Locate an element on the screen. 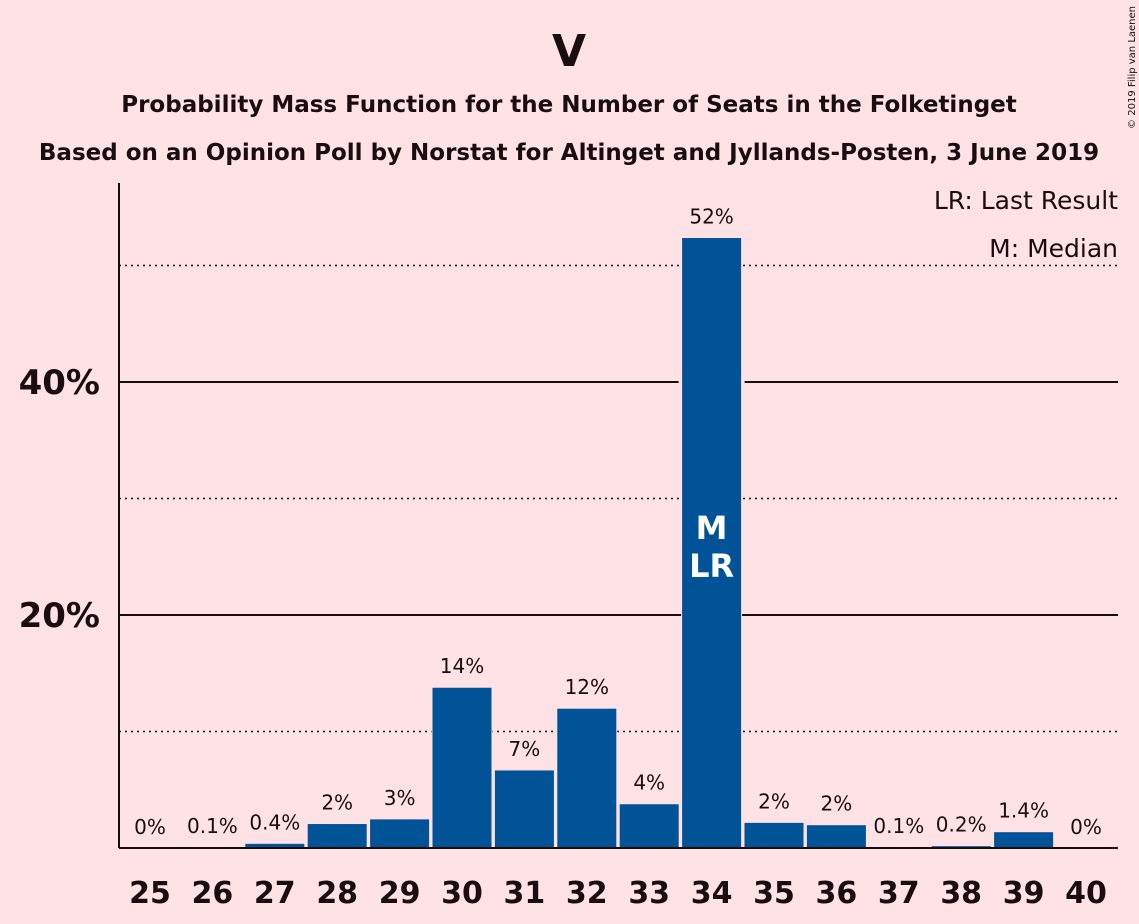  x-tick-label: 30 is located at coordinates (462, 893).